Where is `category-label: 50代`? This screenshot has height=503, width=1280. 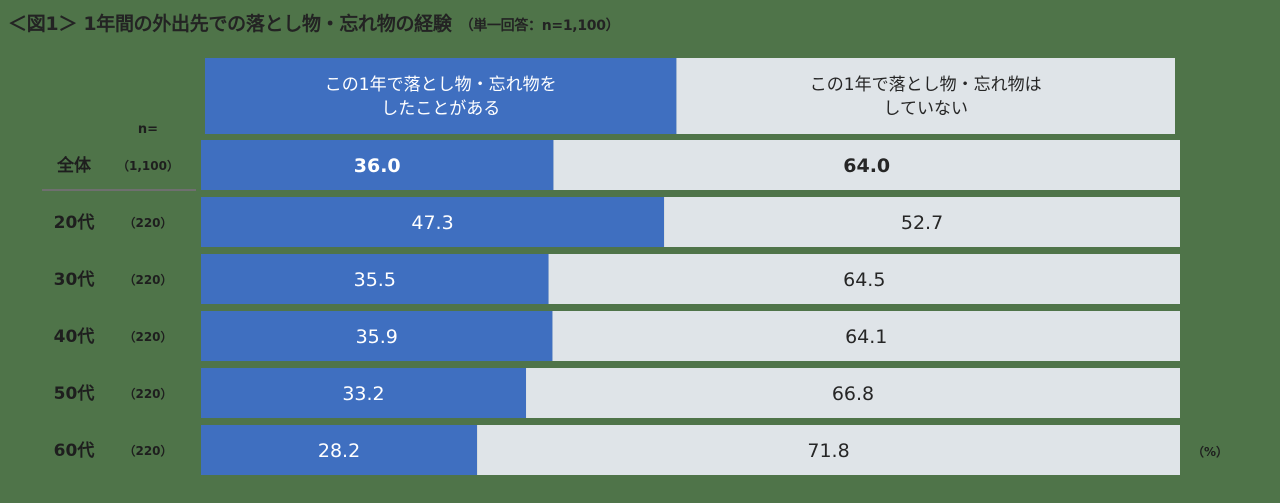
category-label: 50代 is located at coordinates (74, 393).